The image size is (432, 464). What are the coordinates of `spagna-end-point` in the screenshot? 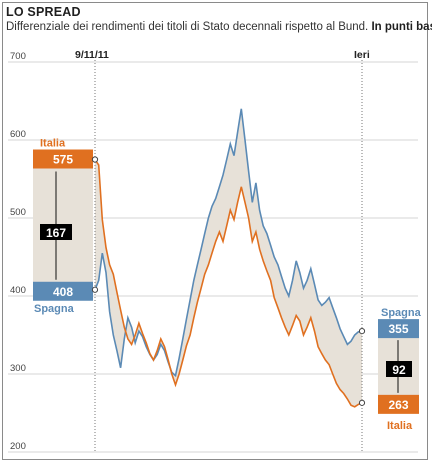 It's located at (362, 331).